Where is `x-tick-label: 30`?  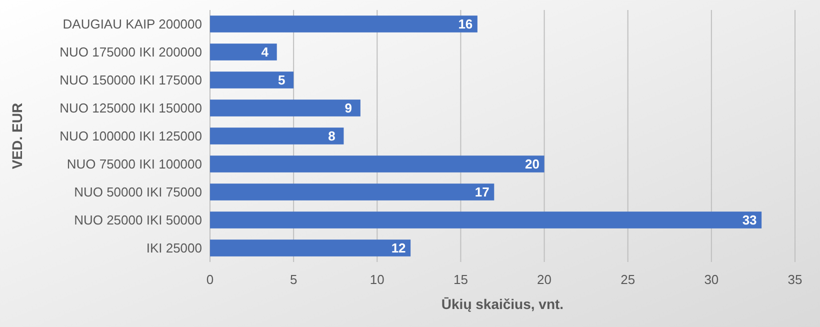 x-tick-label: 30 is located at coordinates (711, 279).